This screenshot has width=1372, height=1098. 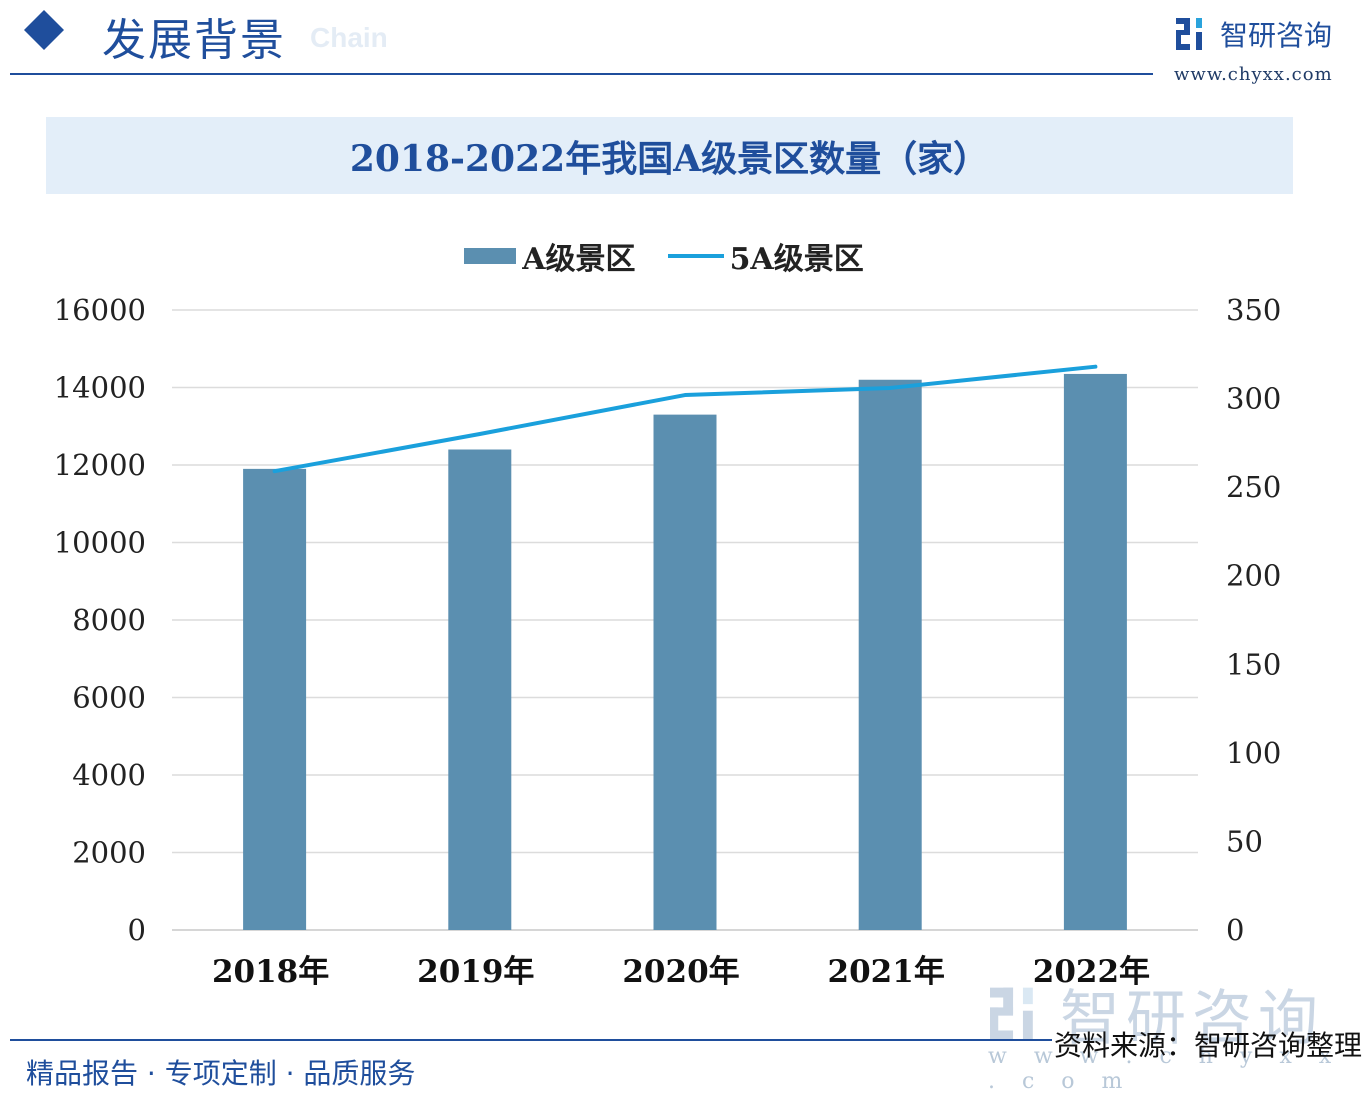 I want to click on x-tick-label: 2018年, so click(x=270, y=972).